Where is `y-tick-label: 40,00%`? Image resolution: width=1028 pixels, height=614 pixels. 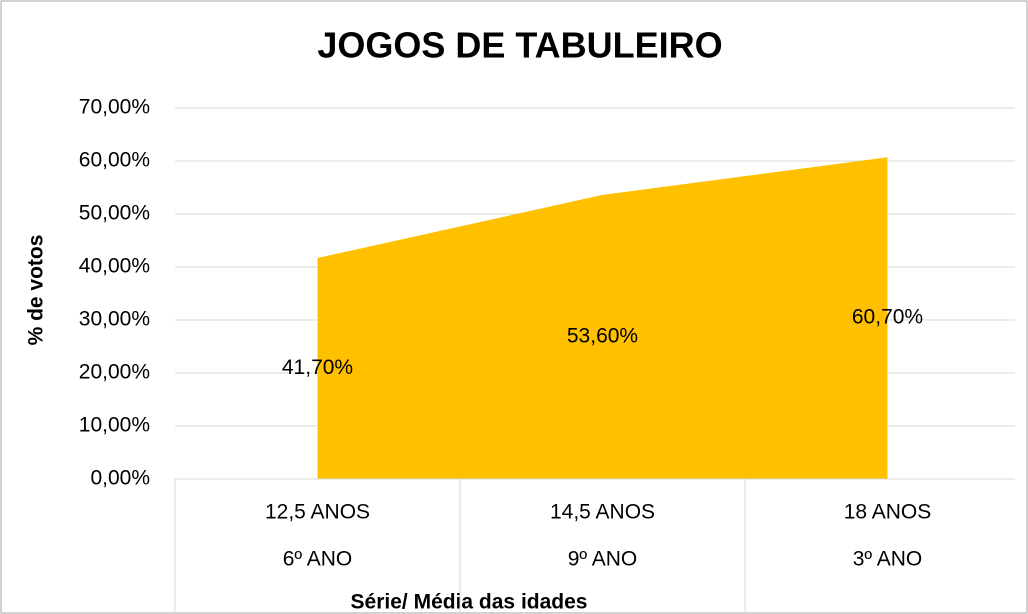
y-tick-label: 40,00% is located at coordinates (114, 266).